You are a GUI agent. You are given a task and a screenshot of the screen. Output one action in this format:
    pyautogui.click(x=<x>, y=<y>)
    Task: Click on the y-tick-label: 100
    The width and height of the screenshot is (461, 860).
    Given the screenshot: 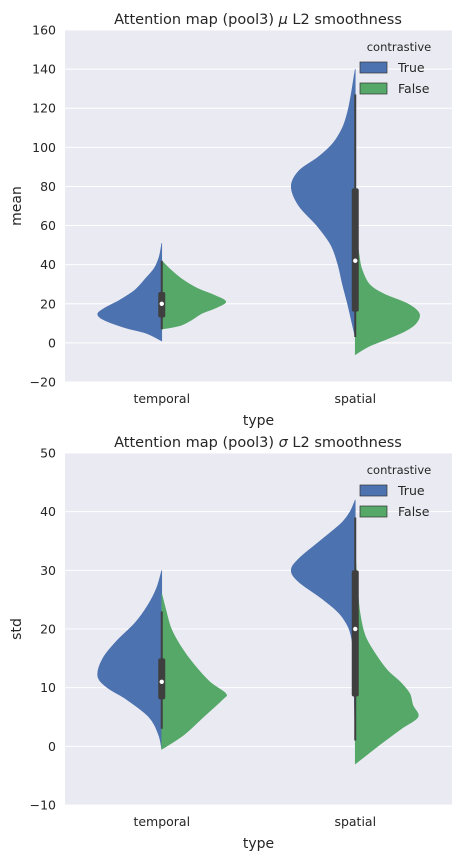 What is the action you would take?
    pyautogui.click(x=44, y=147)
    